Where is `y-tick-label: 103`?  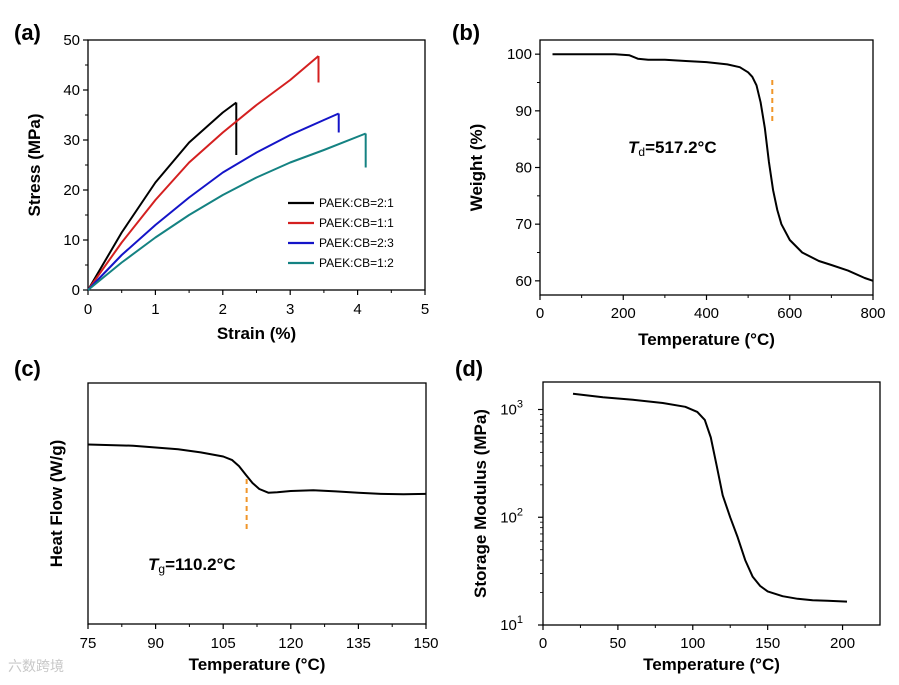
y-tick-label: 103 is located at coordinates (511, 409).